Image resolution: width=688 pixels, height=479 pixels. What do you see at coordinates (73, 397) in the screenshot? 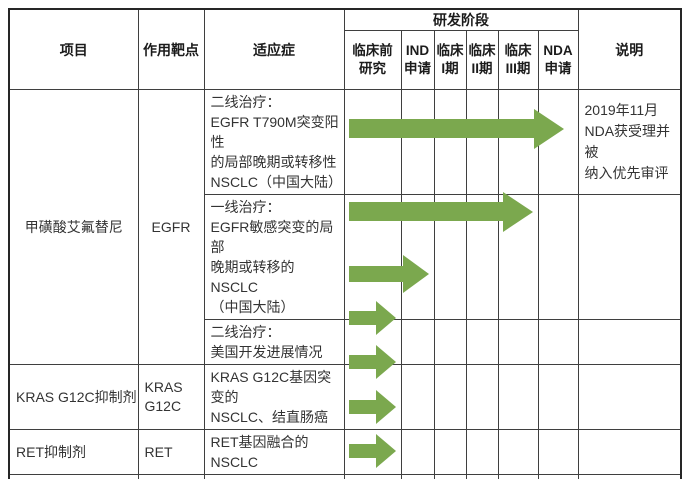
I see `project-cell: KRAS G12C抑制剂` at bounding box center [73, 397].